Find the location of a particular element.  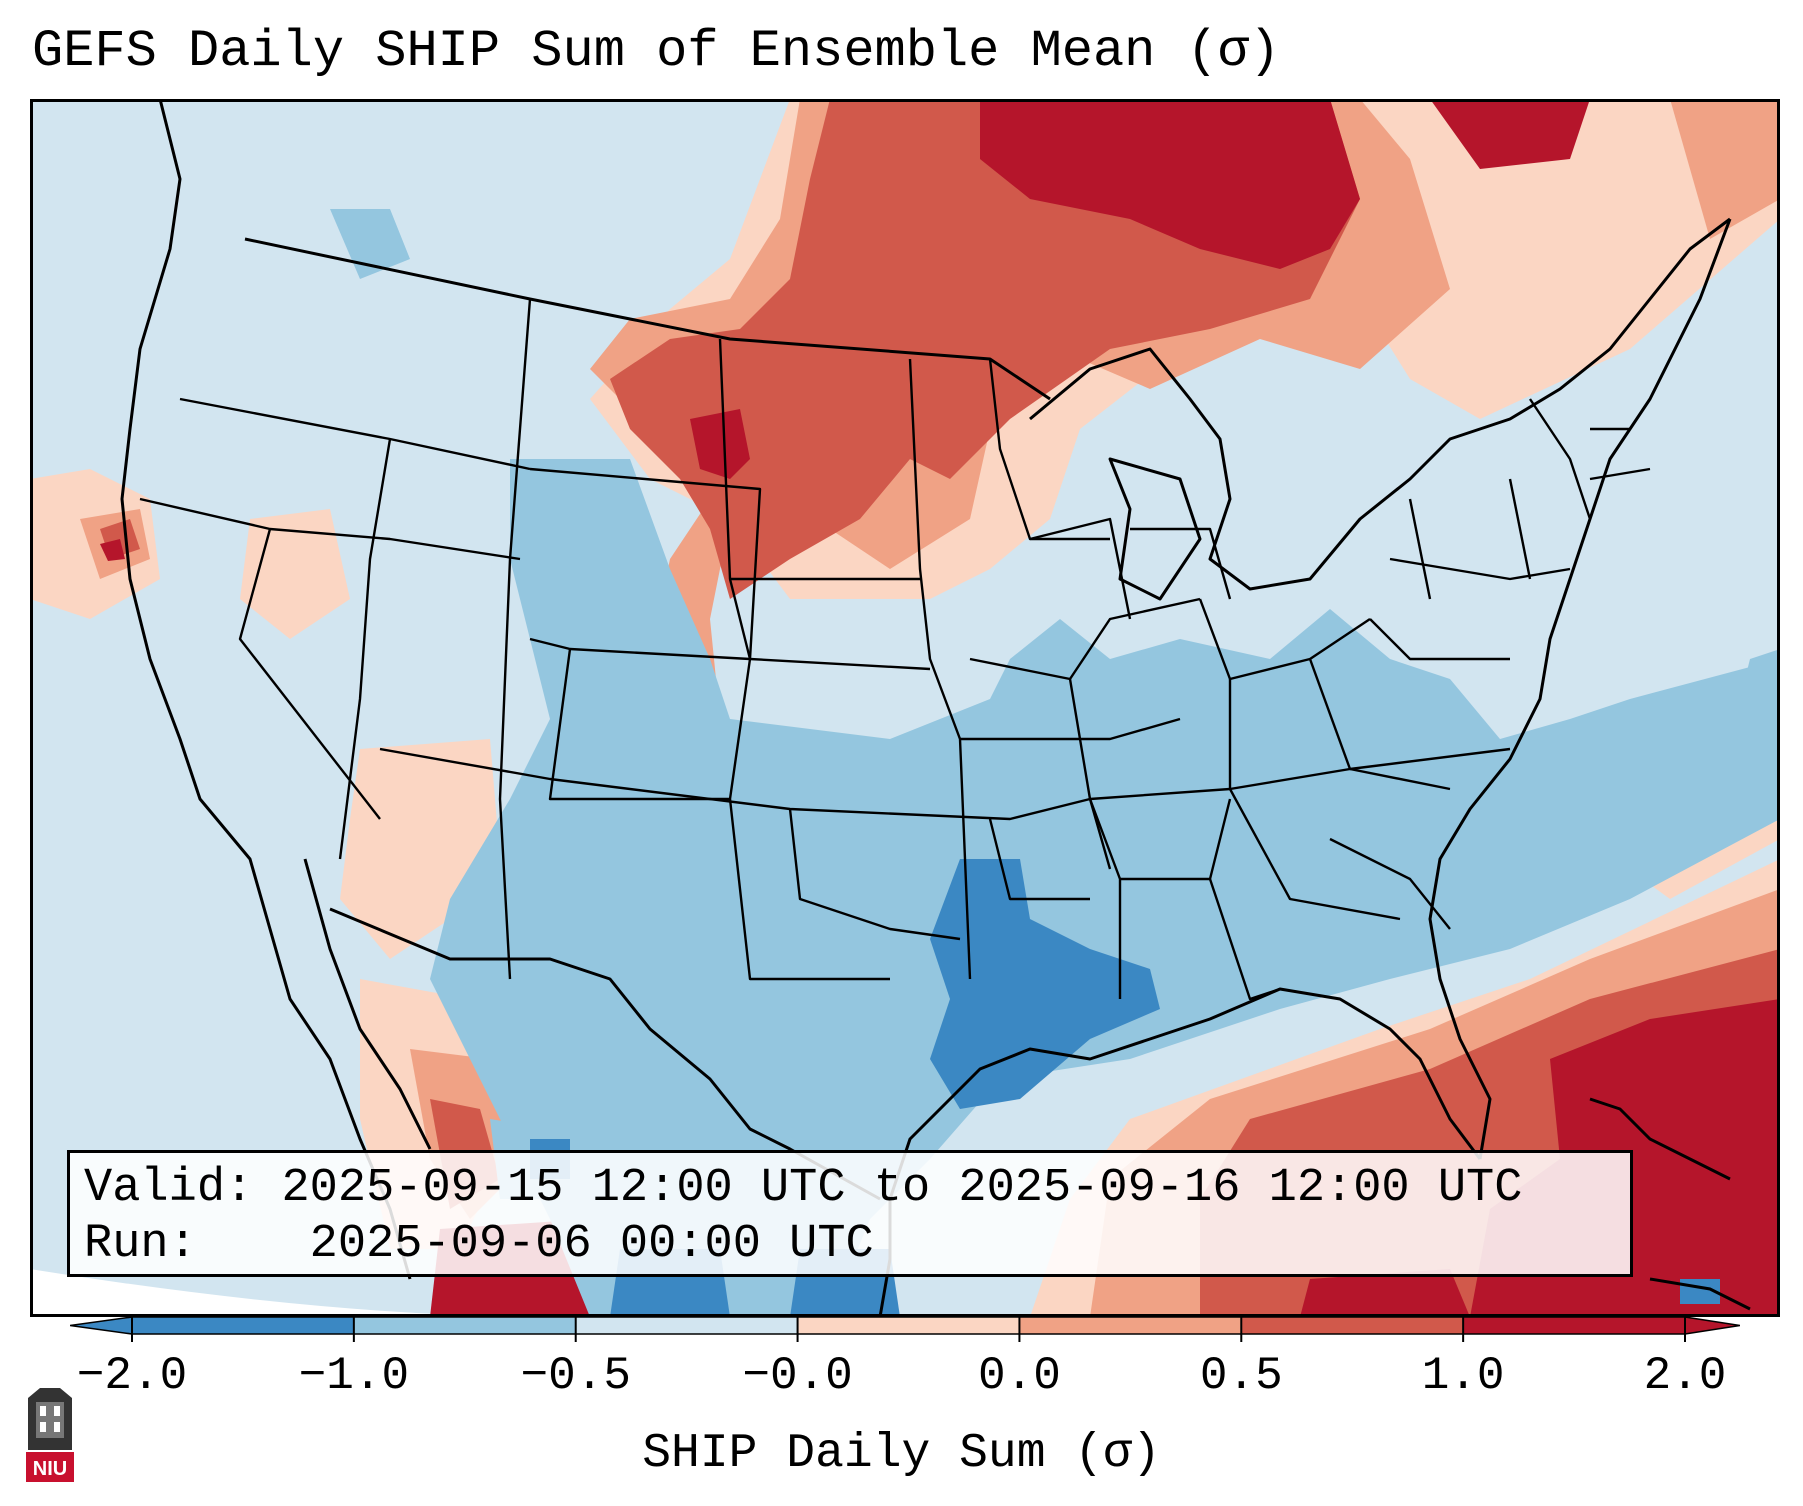

chart-title: GEFS Daily SHIP Sum of Ensemble Mean (σ) is located at coordinates (656, 51).